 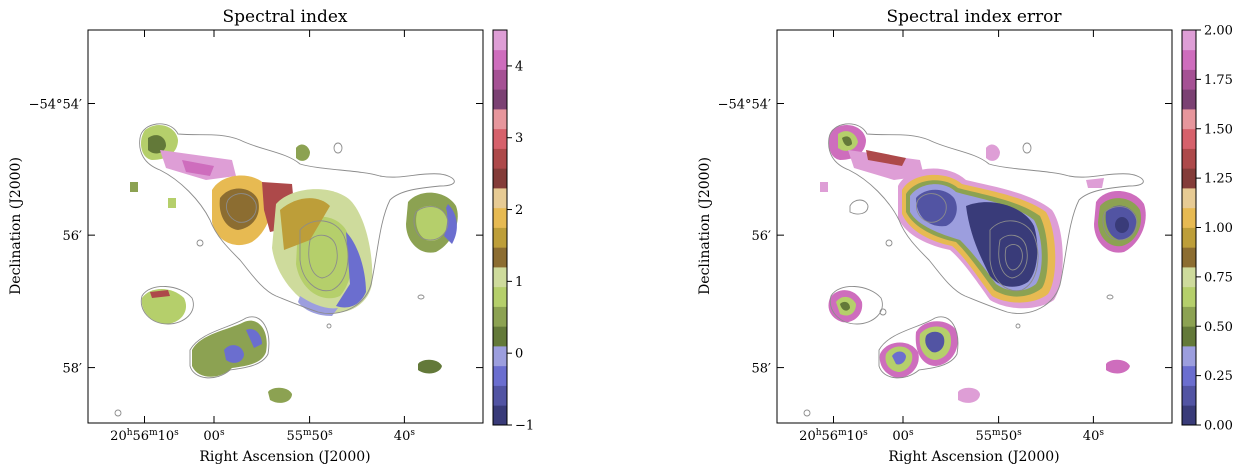 What do you see at coordinates (1207, 229) in the screenshot?
I see `right-colorbar: 0.00 0.25 0.50 0.75 1.00 1.25 1.50 1.75 2.00` at bounding box center [1207, 229].